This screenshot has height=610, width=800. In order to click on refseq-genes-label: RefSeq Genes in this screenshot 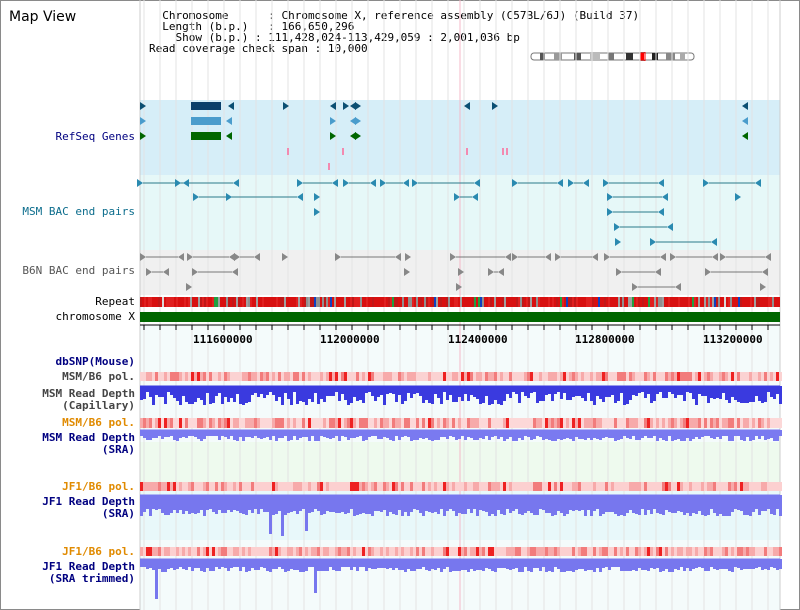, I will do `click(95, 136)`.